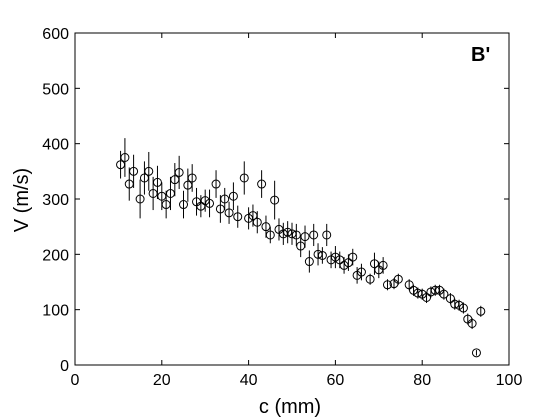 The height and width of the screenshot is (420, 560). I want to click on y-axis-title: V (m/s), so click(22, 200).